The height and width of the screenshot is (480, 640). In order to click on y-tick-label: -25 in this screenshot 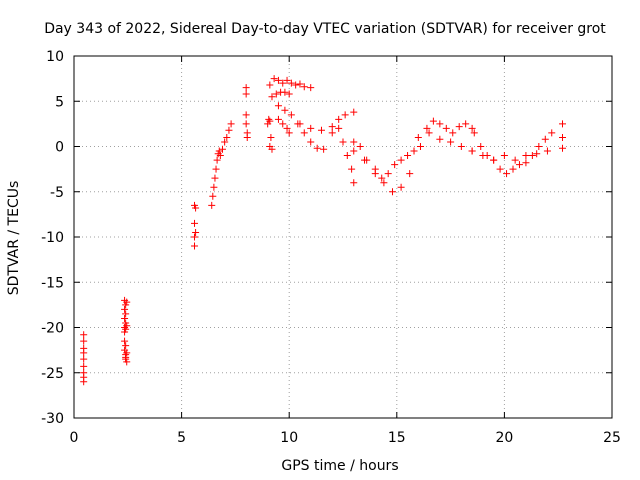, I will do `click(52, 374)`.